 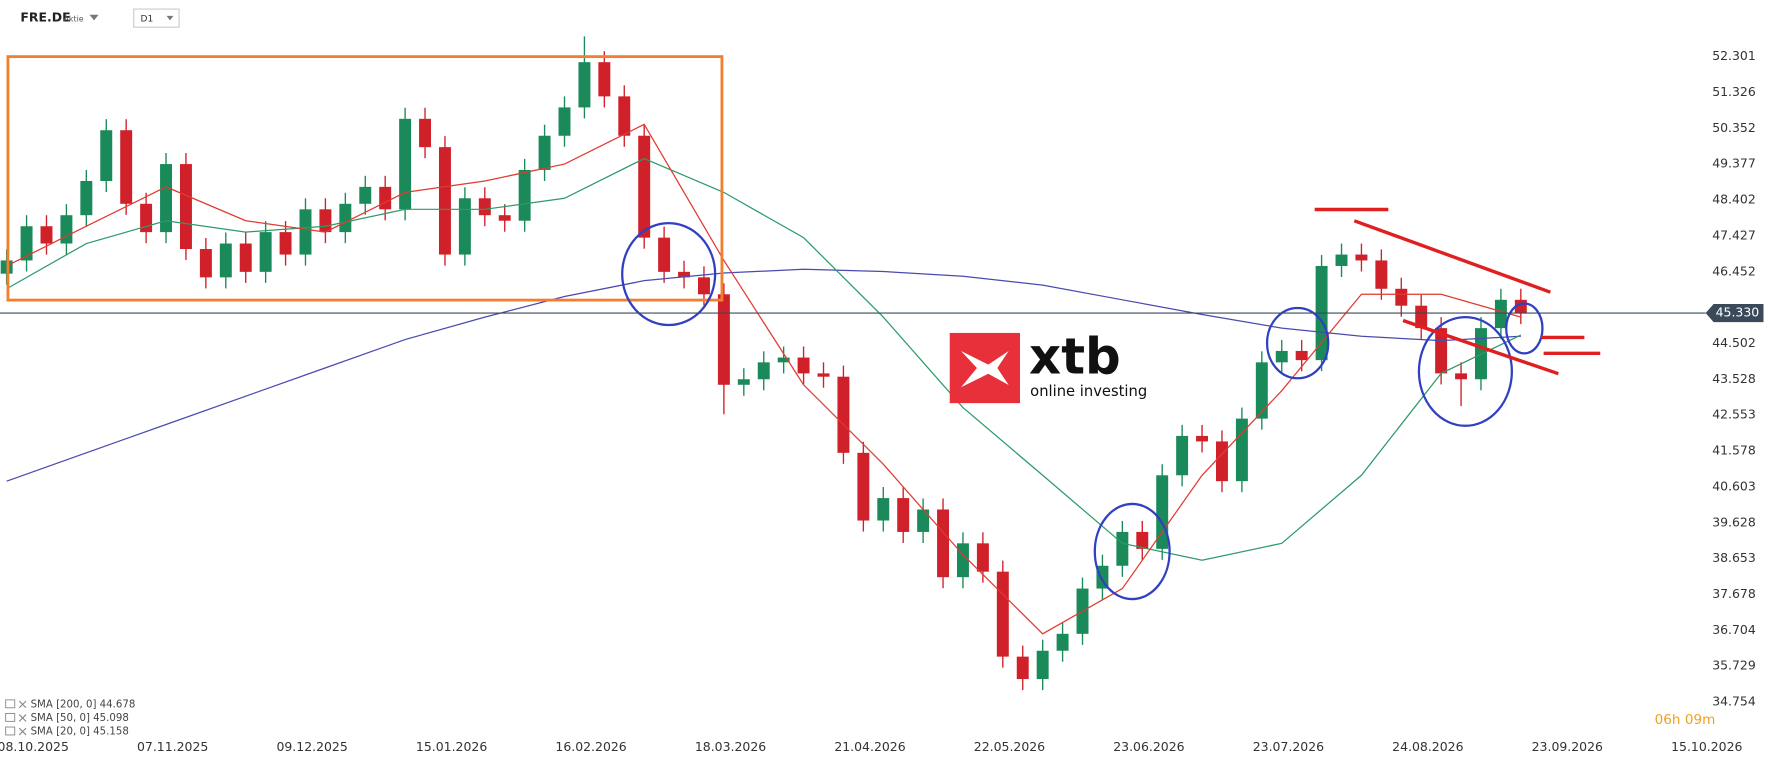 I want to click on y-tick-label: 39.628, so click(x=1734, y=521).